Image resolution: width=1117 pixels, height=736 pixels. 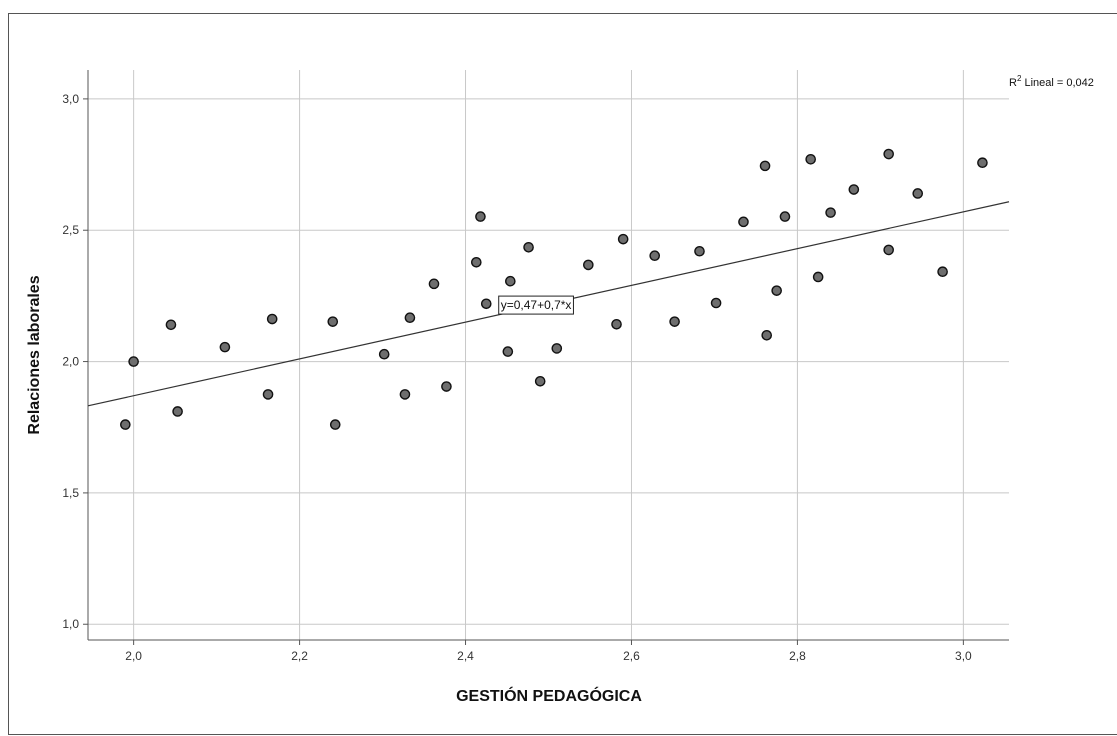 What do you see at coordinates (465, 656) in the screenshot?
I see `x-tick-label: 2,4` at bounding box center [465, 656].